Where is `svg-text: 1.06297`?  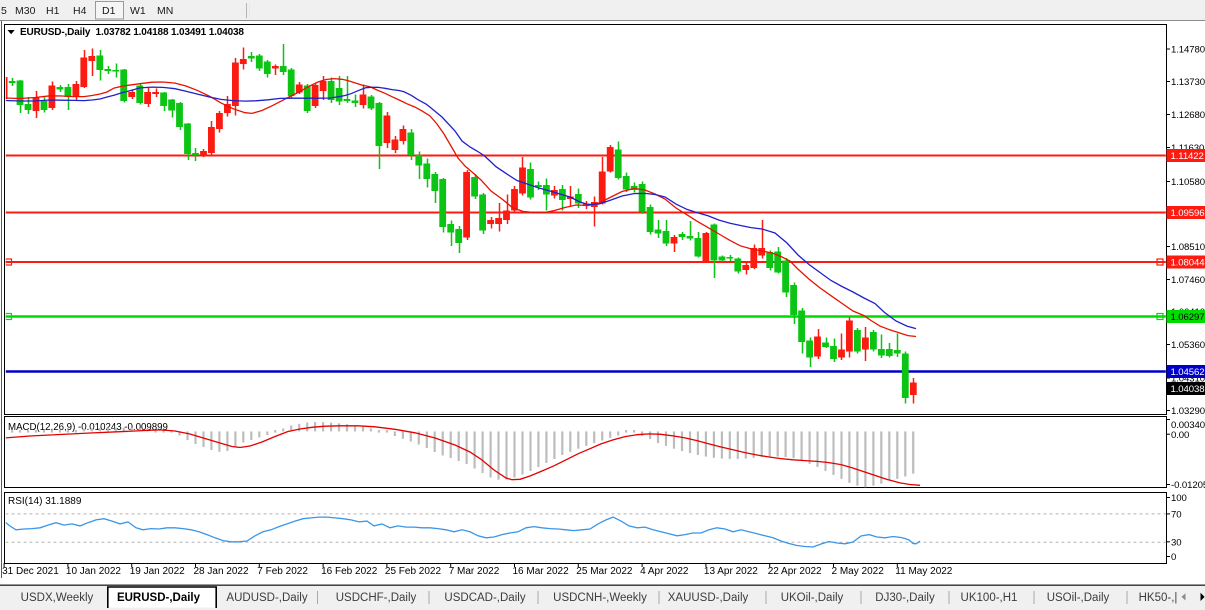 svg-text: 1.06297 is located at coordinates (1188, 317).